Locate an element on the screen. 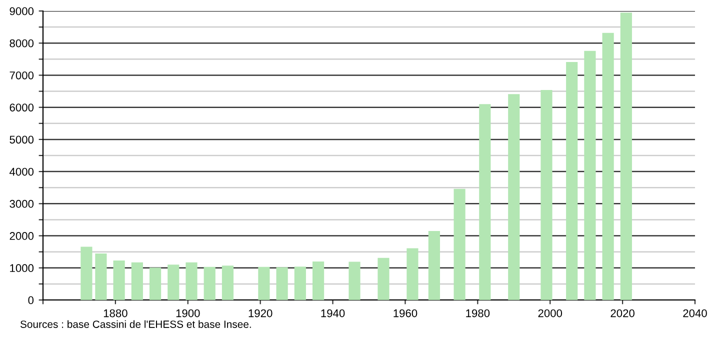 This screenshot has height=340, width=710. x-tick-label: 2020 is located at coordinates (622, 313).